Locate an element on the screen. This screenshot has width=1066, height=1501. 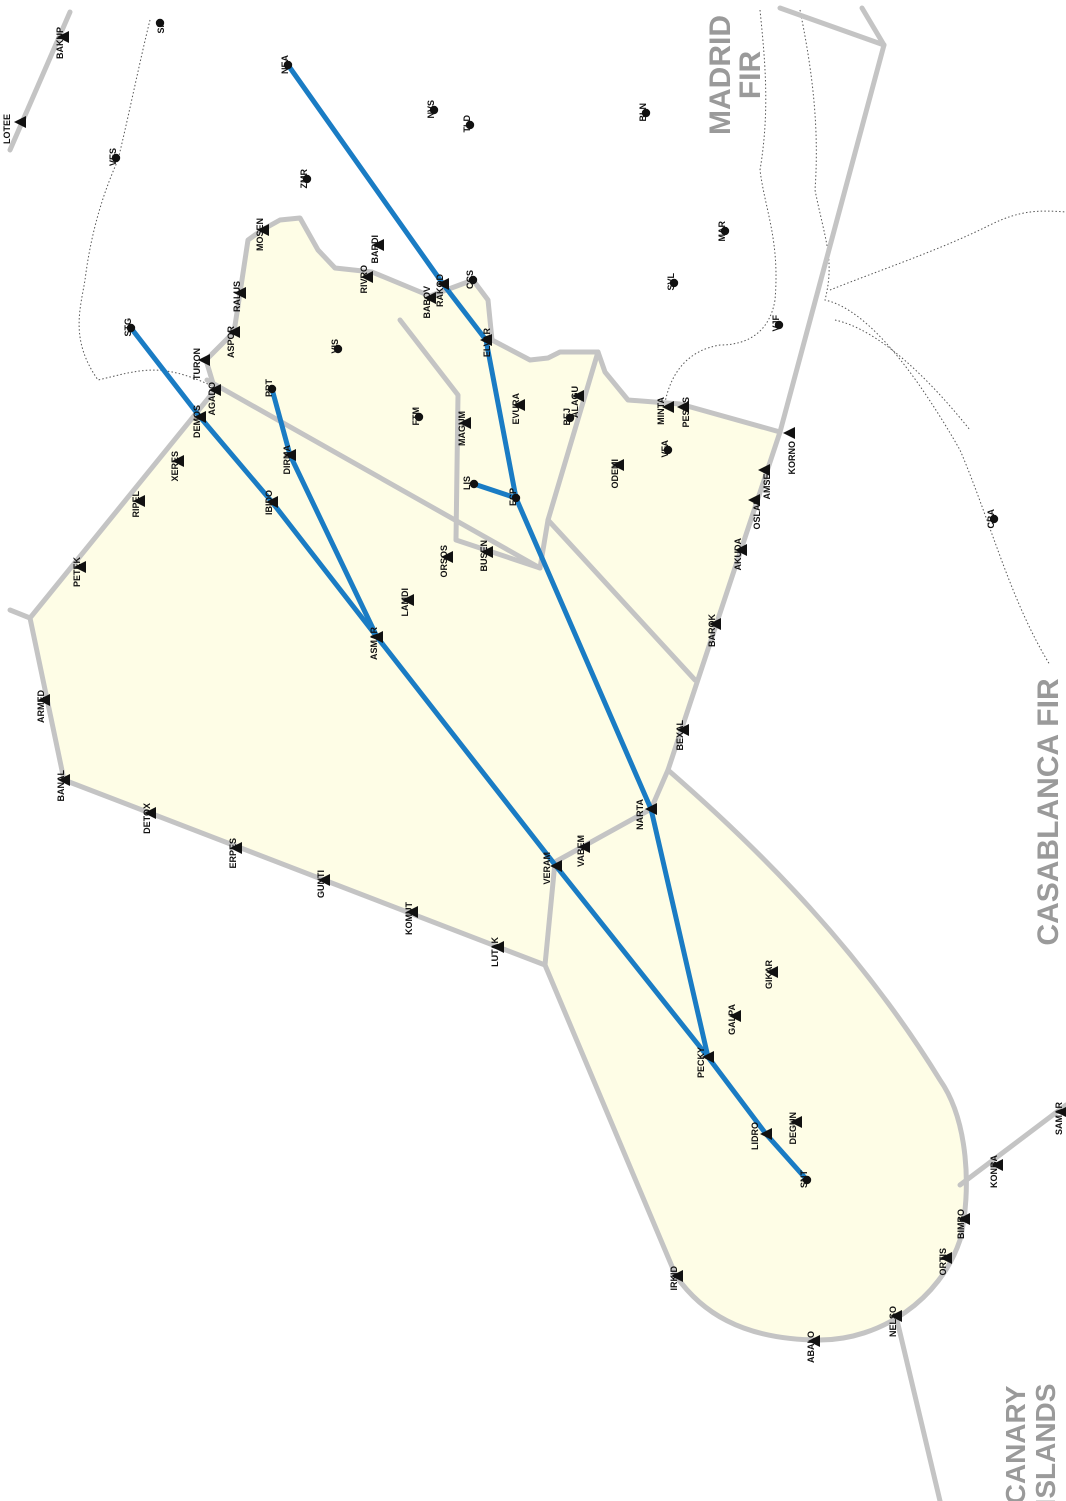
waypoint-bardi: BARDI is located at coordinates (377, 249).